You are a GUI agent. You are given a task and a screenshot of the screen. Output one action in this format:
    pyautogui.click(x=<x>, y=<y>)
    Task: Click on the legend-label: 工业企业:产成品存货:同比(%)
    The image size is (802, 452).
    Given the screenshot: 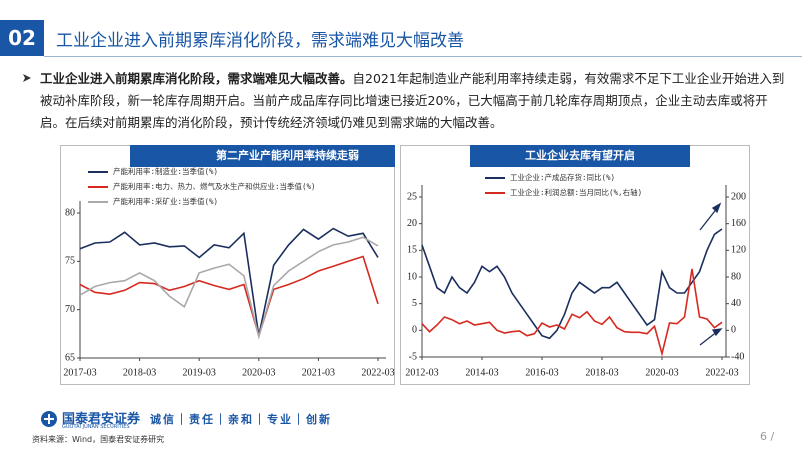 What is the action you would take?
    pyautogui.click(x=562, y=177)
    